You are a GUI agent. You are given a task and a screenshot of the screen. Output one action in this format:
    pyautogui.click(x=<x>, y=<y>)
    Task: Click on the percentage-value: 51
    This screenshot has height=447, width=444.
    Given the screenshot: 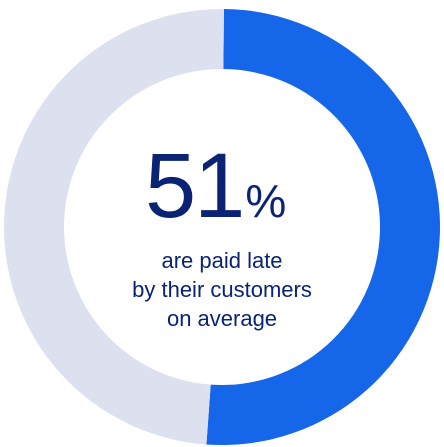 What is the action you would take?
    pyautogui.click(x=195, y=186)
    